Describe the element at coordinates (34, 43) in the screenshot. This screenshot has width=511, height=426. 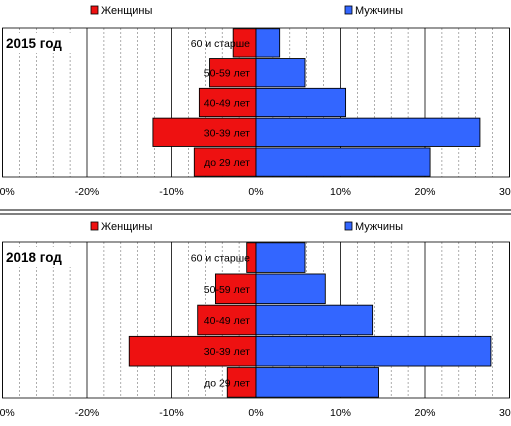
I see `chart-title: 2015 год` at that location.